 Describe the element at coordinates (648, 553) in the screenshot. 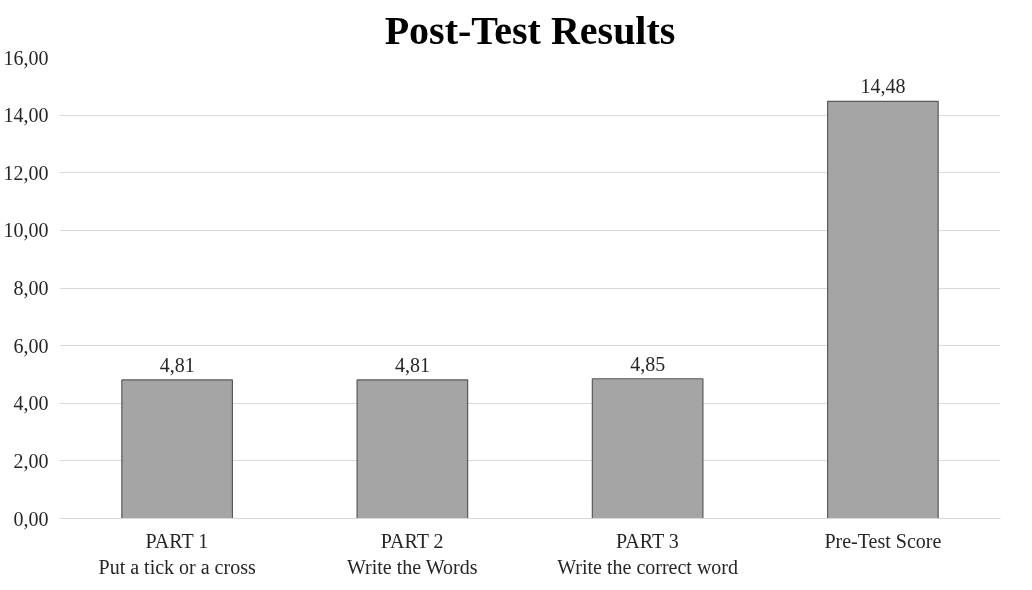

I see `x-tick-label: PART 3 Write the correct word` at that location.